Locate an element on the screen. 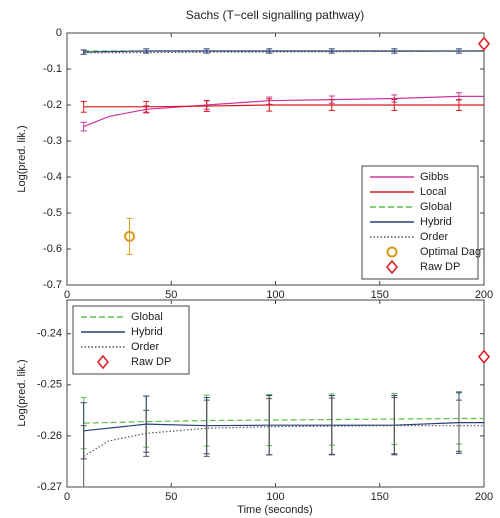 The height and width of the screenshot is (518, 500). chart-title: Sachs (T−cell signalling pathway) is located at coordinates (275, 15).